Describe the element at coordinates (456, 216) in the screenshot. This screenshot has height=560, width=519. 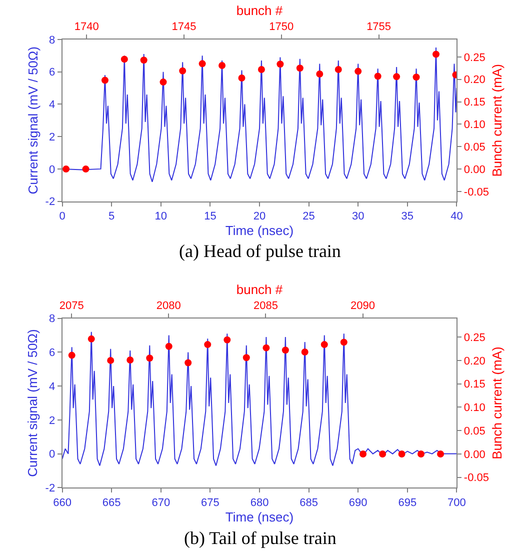
I see `x-tick-label: 40` at that location.